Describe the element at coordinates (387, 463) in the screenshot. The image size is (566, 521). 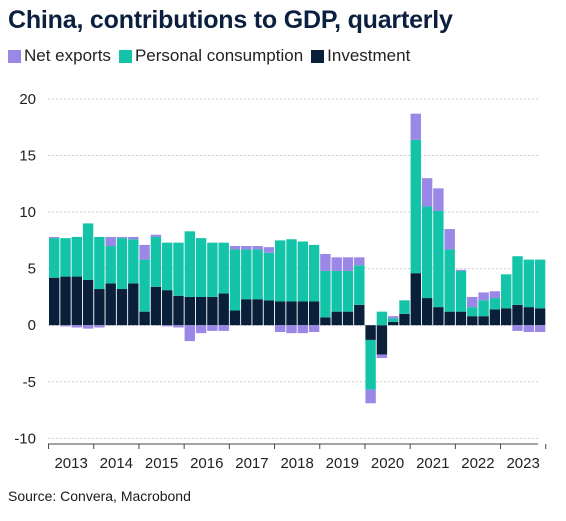
I see `x-tick-label: 2020` at that location.